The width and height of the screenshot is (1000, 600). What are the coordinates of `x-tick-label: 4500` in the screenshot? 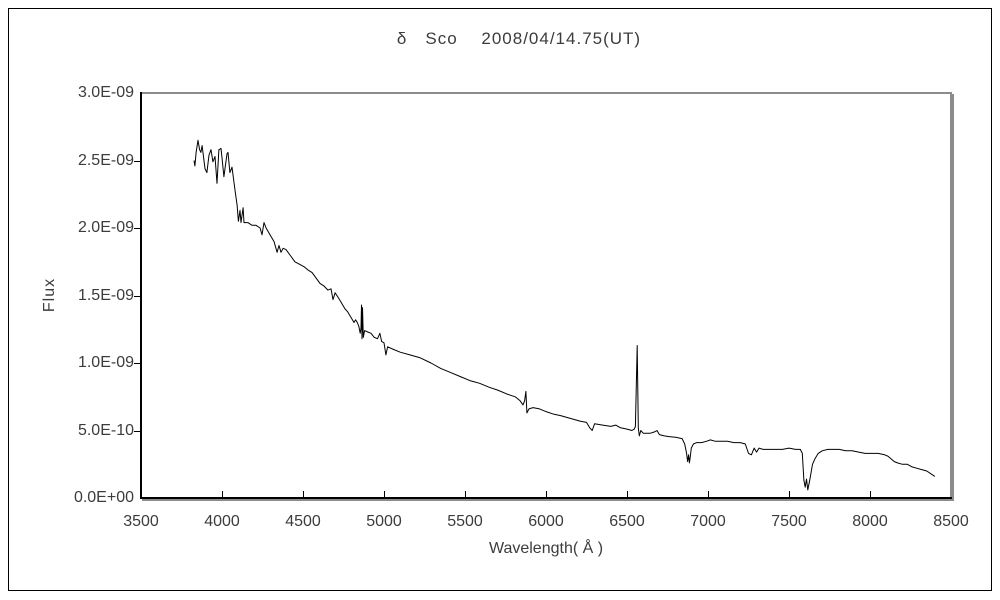 It's located at (303, 521).